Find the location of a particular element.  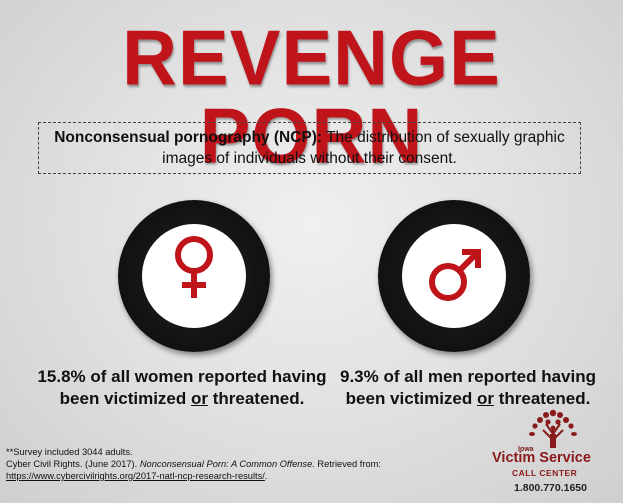

male-symbol-icon is located at coordinates (455, 275).